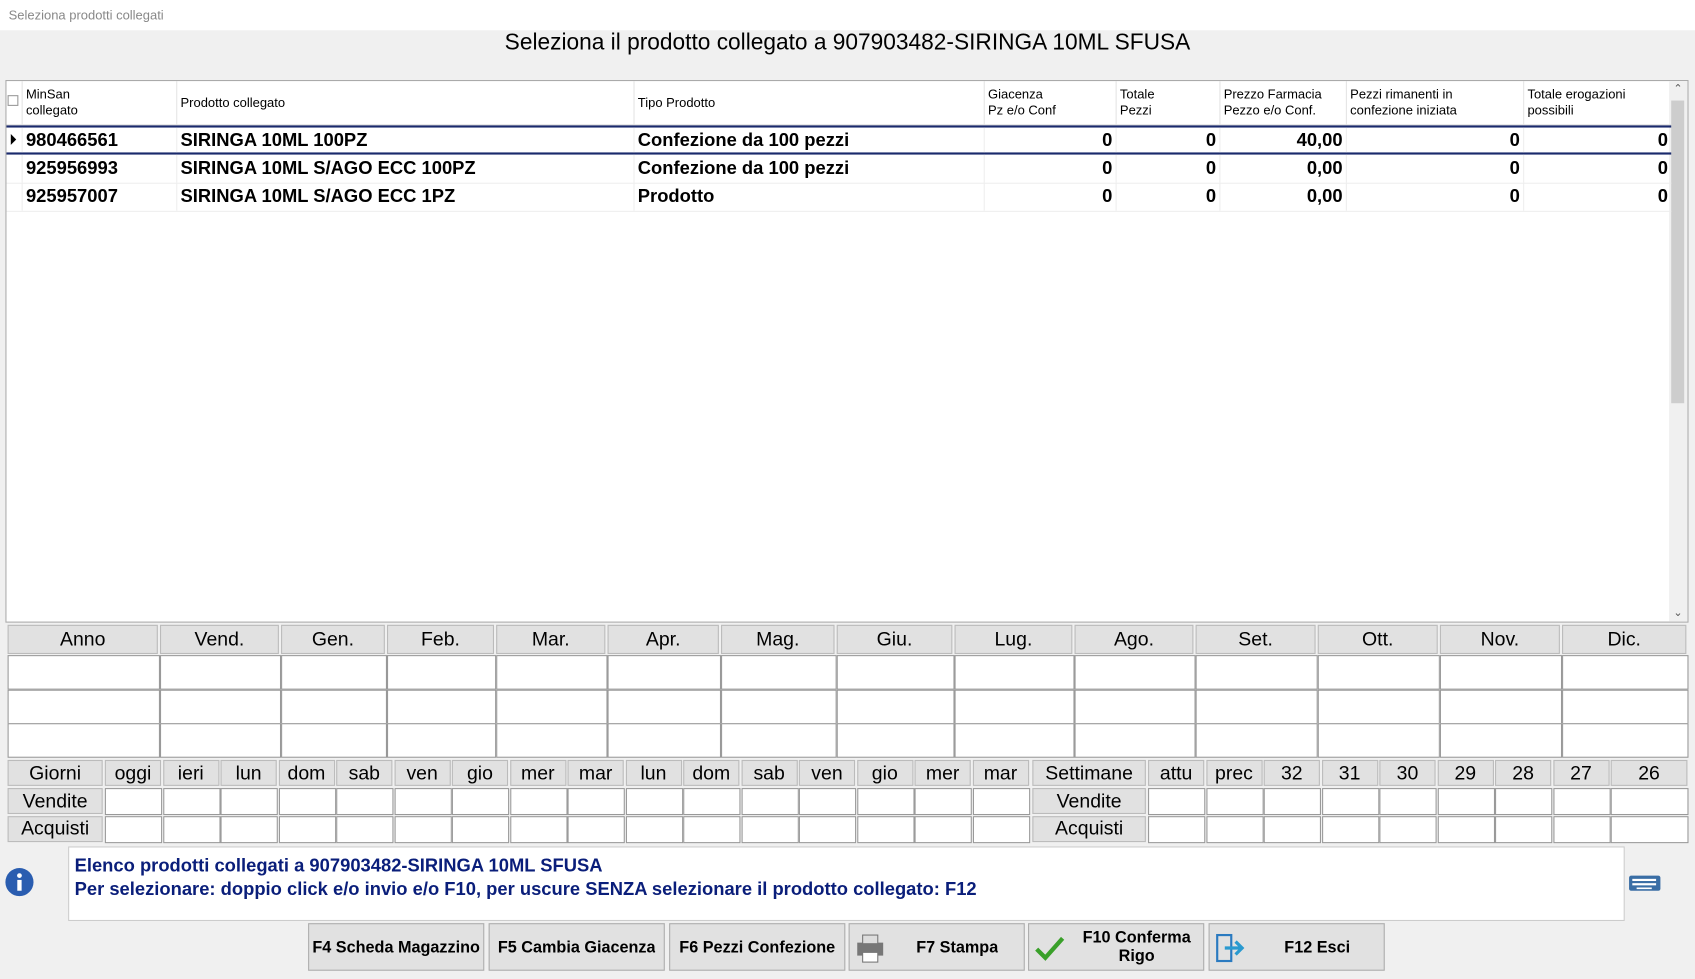  Describe the element at coordinates (1282, 197) in the screenshot. I see `table-cell: 0,00` at that location.